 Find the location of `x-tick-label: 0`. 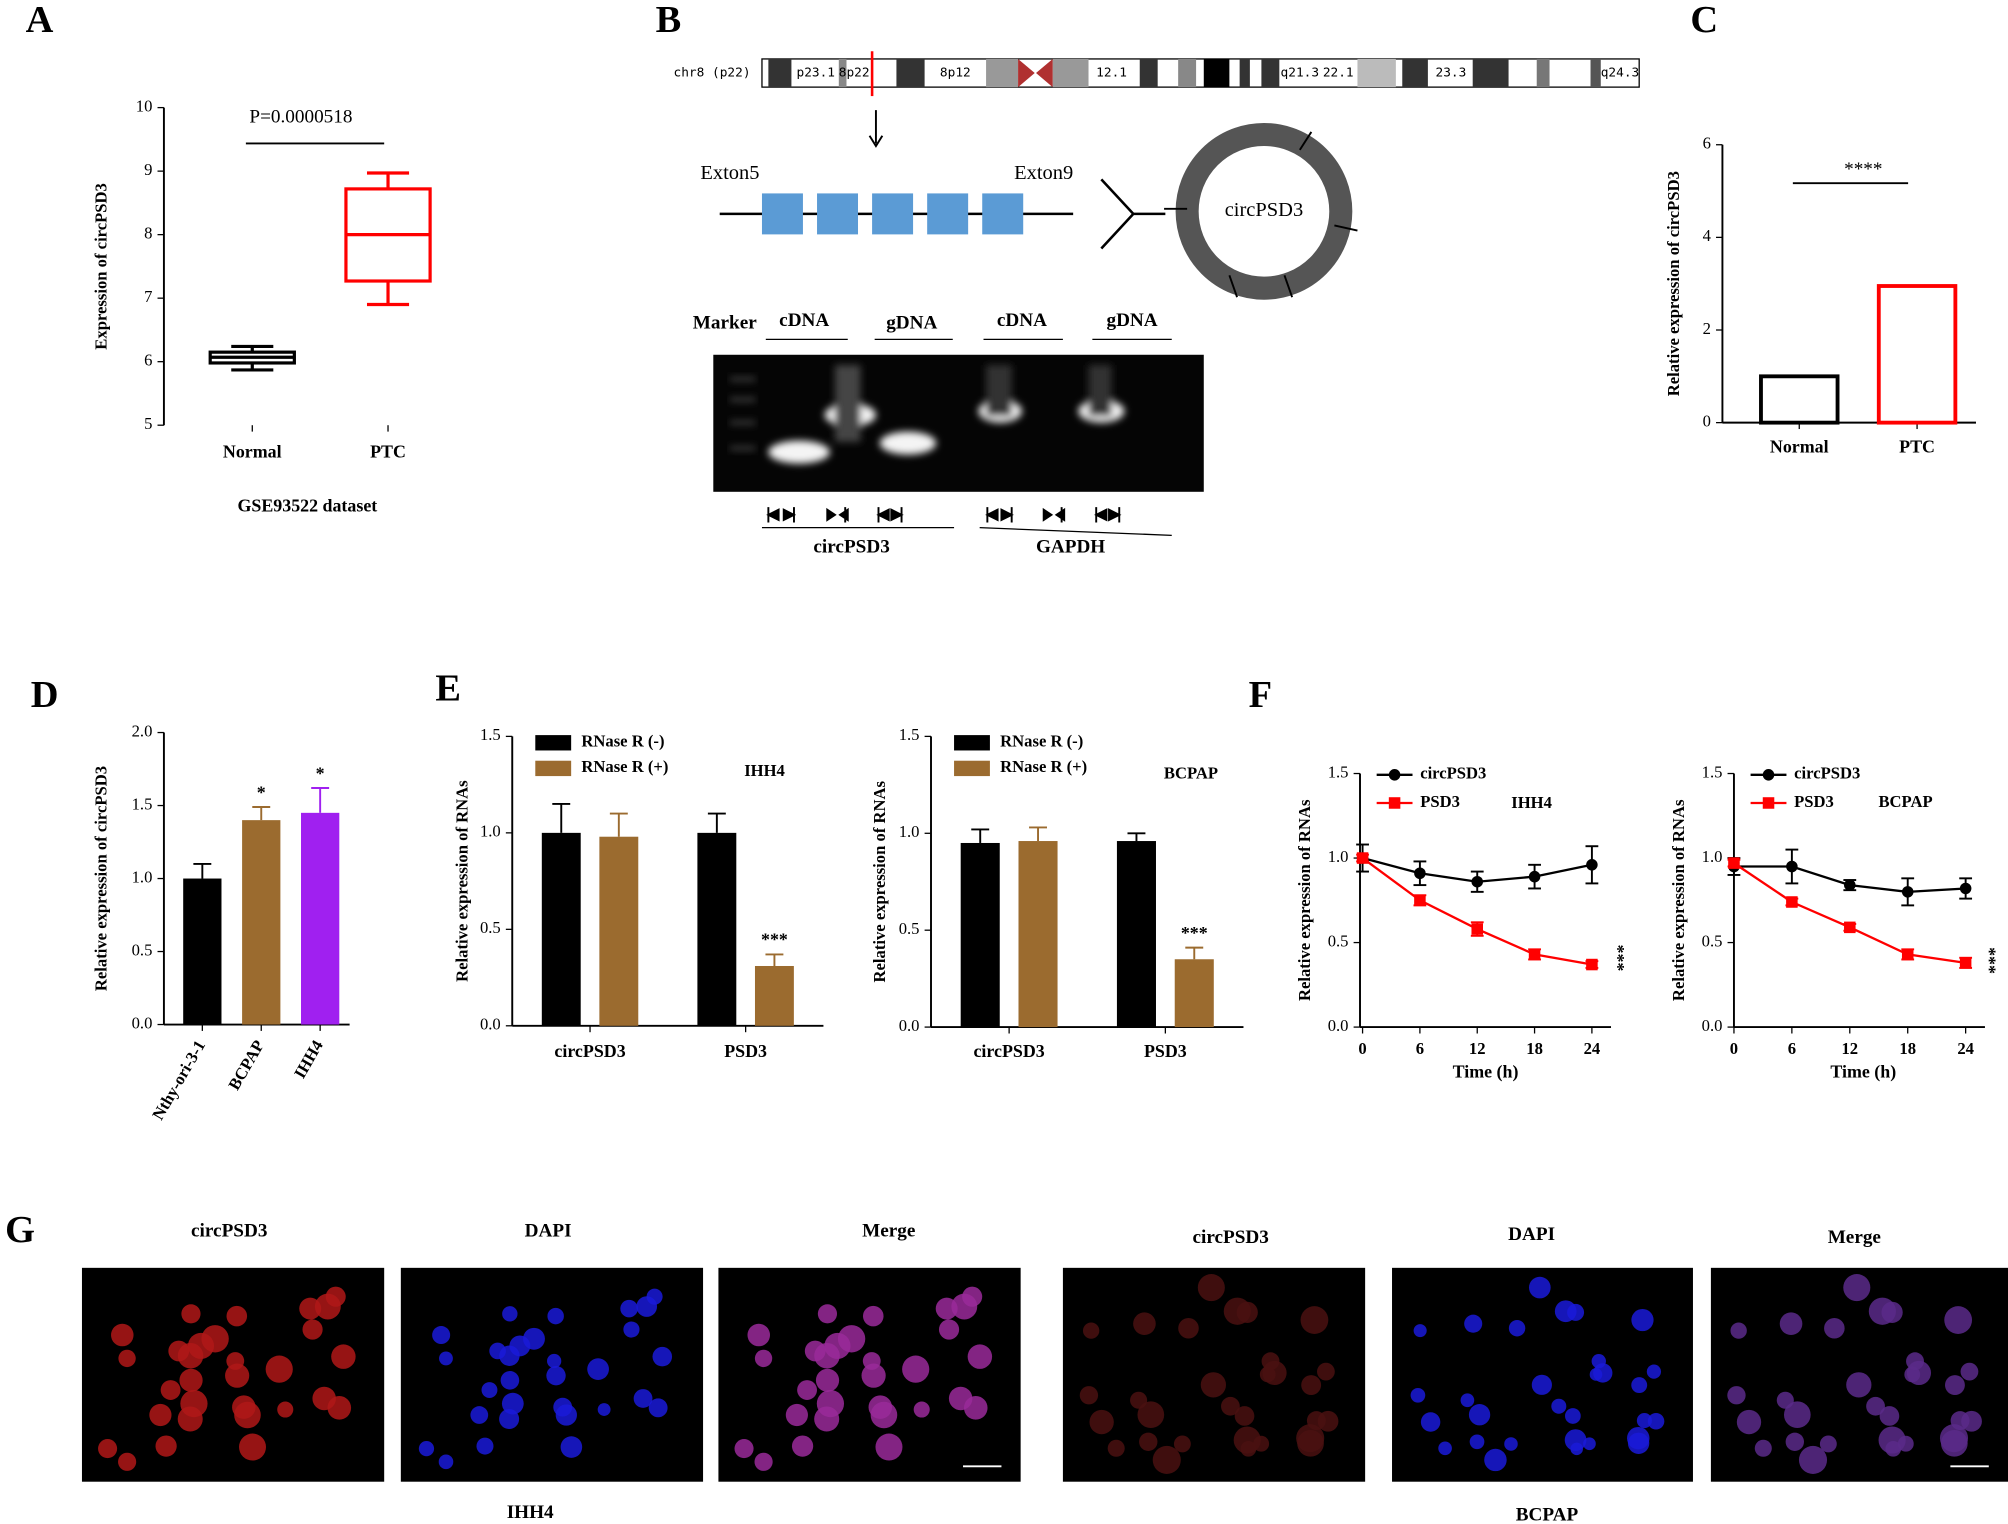

x-tick-label: 0 is located at coordinates (1734, 1048).